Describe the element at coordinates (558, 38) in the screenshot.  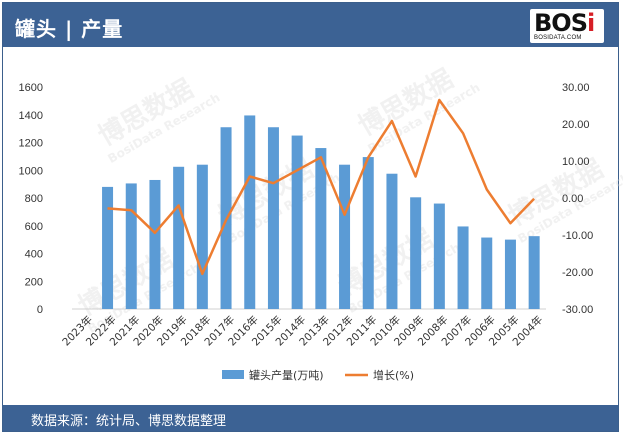
I see `brand-logo-url: BOSIDATA.COM` at that location.